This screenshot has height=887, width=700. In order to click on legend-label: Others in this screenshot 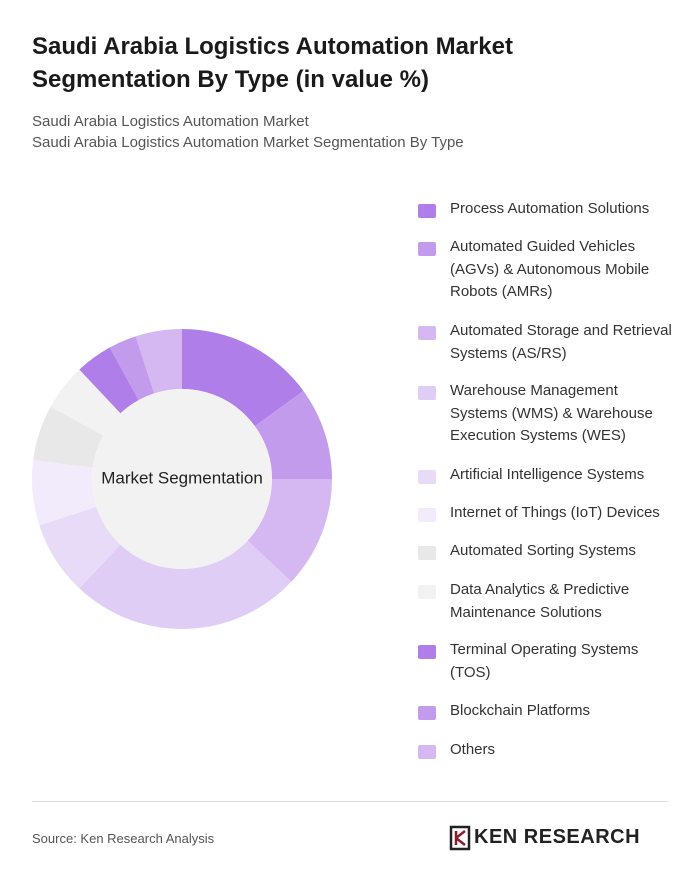, I will do `click(473, 749)`.